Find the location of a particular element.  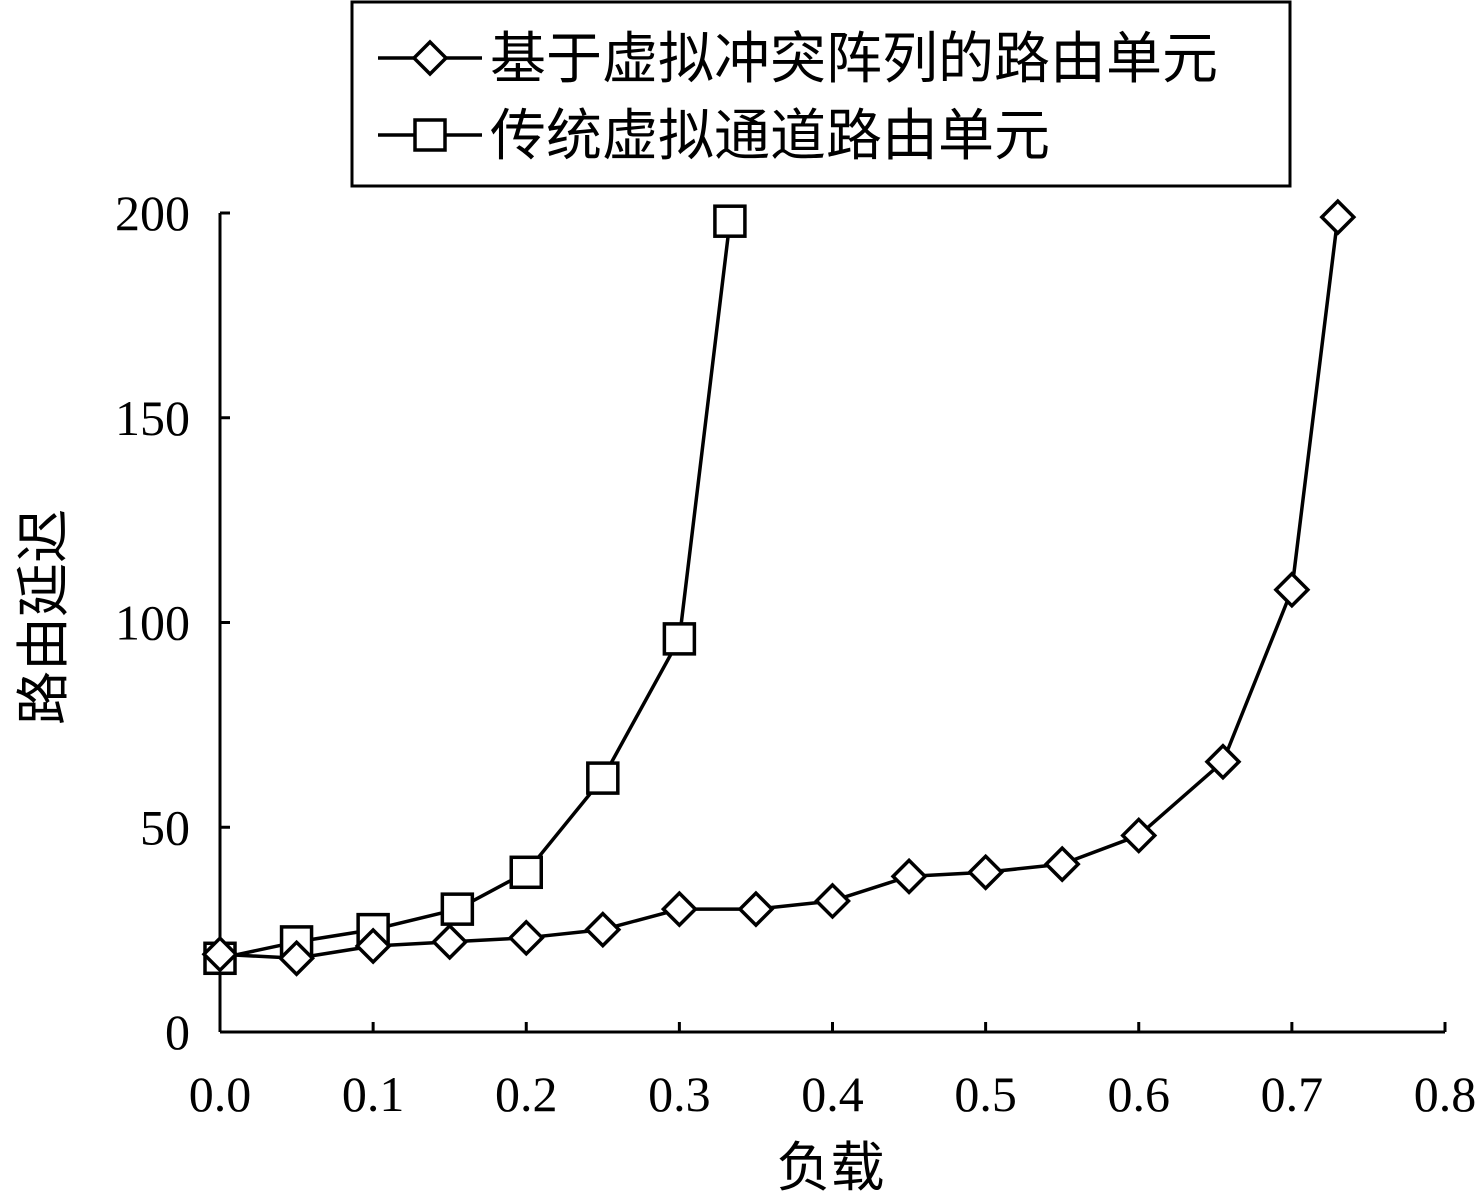

y-axis-title: 路由延迟 is located at coordinates (44, 617).